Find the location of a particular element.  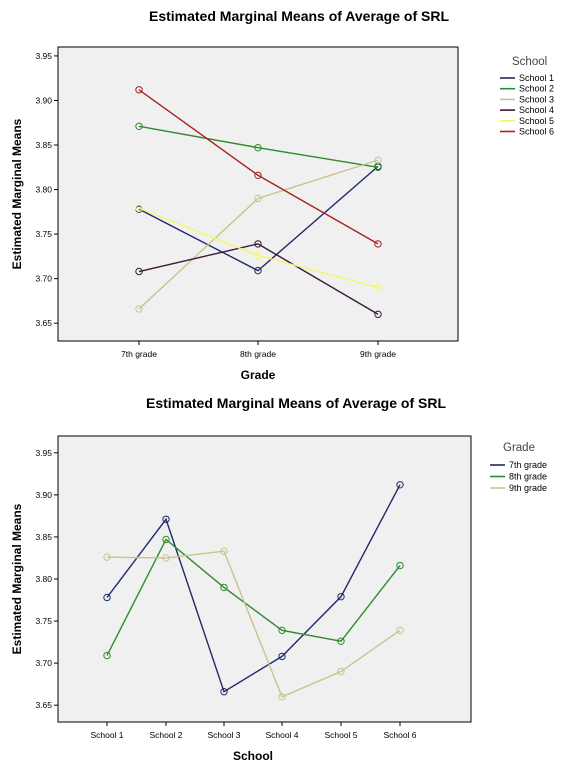

x-tick-label: 9th grade is located at coordinates (378, 354).